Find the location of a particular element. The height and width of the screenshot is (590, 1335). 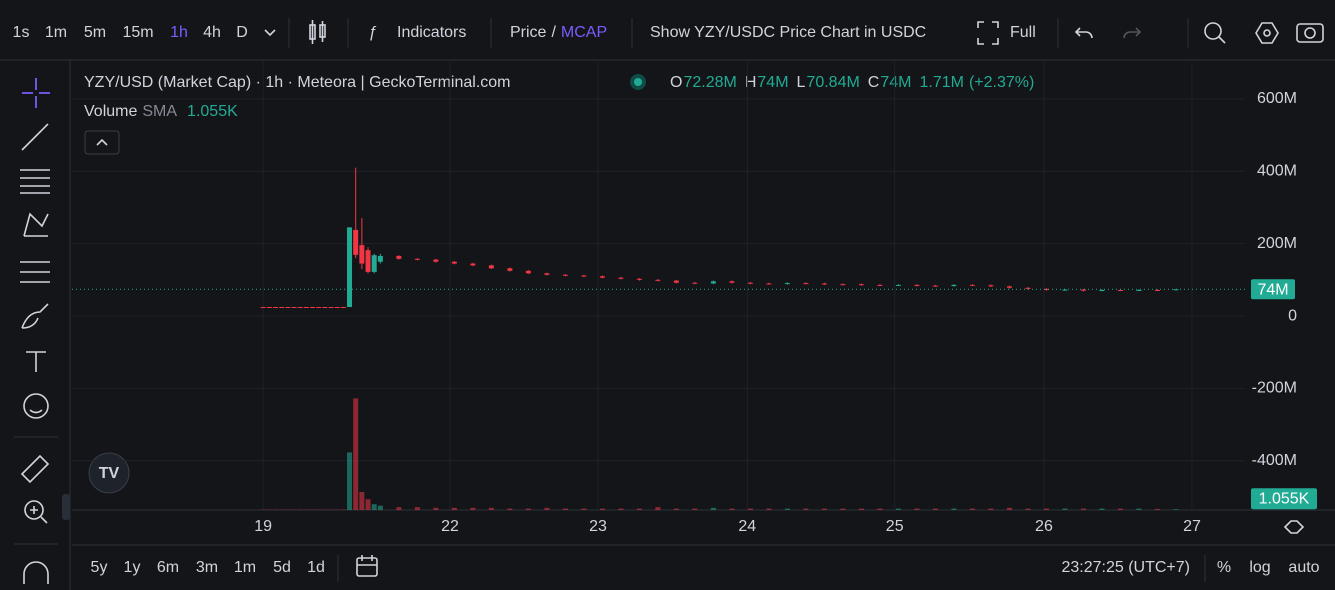

indicators-button: Indicators is located at coordinates (431, 32).